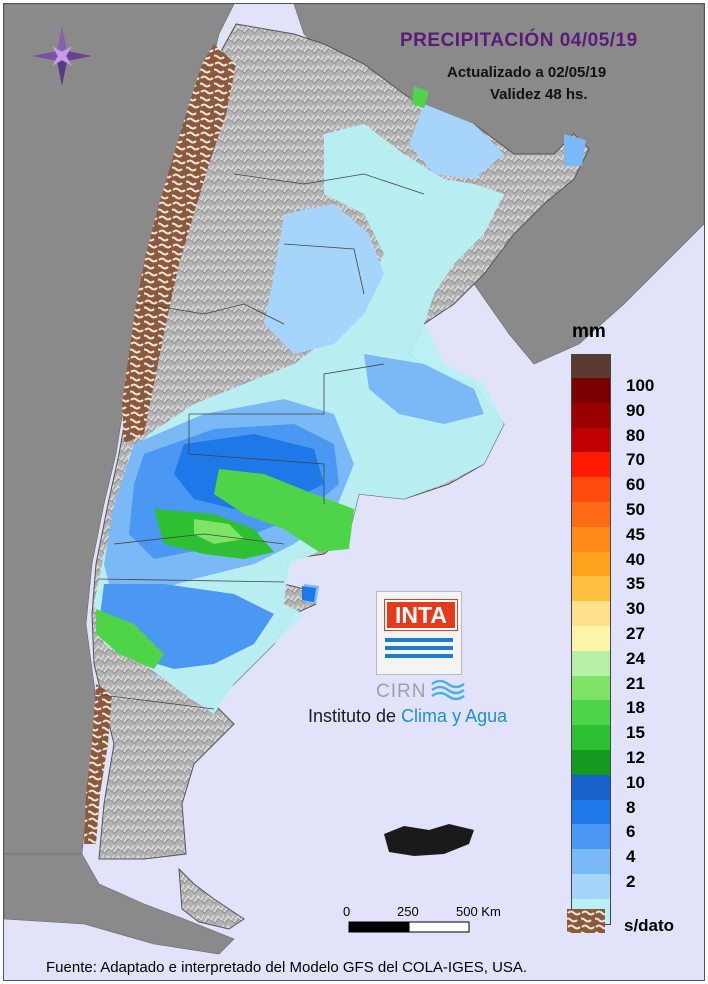  What do you see at coordinates (631, 881) in the screenshot?
I see `legend-label: 2` at bounding box center [631, 881].